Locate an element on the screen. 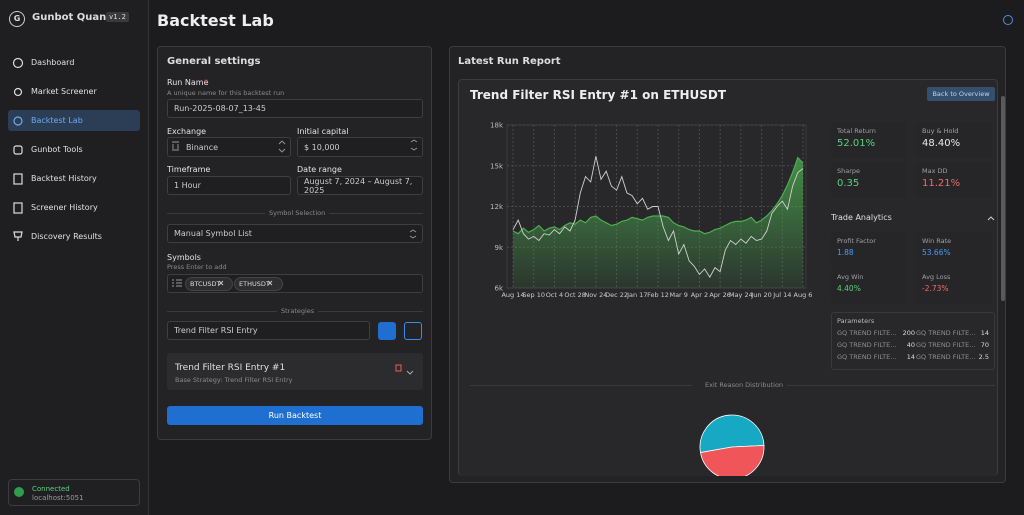 This screenshot has height=515, width=1024. date-input: August 7, 2024 – August 7, 2025 is located at coordinates (360, 185).